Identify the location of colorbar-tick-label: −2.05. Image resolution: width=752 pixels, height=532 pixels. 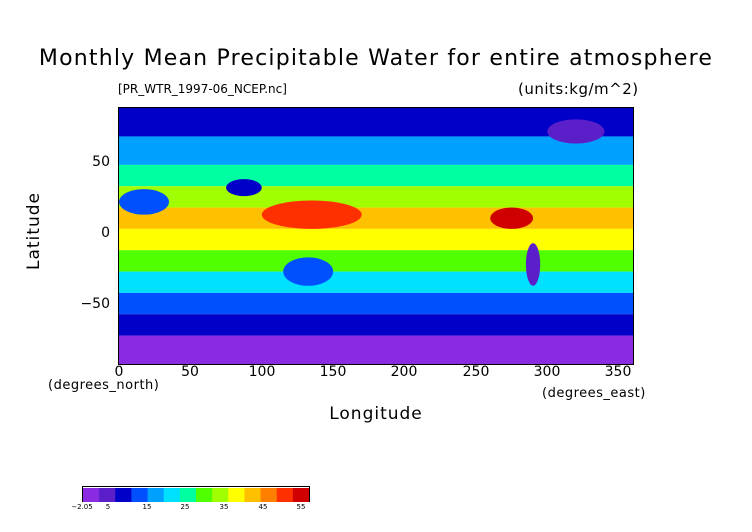
(82, 507).